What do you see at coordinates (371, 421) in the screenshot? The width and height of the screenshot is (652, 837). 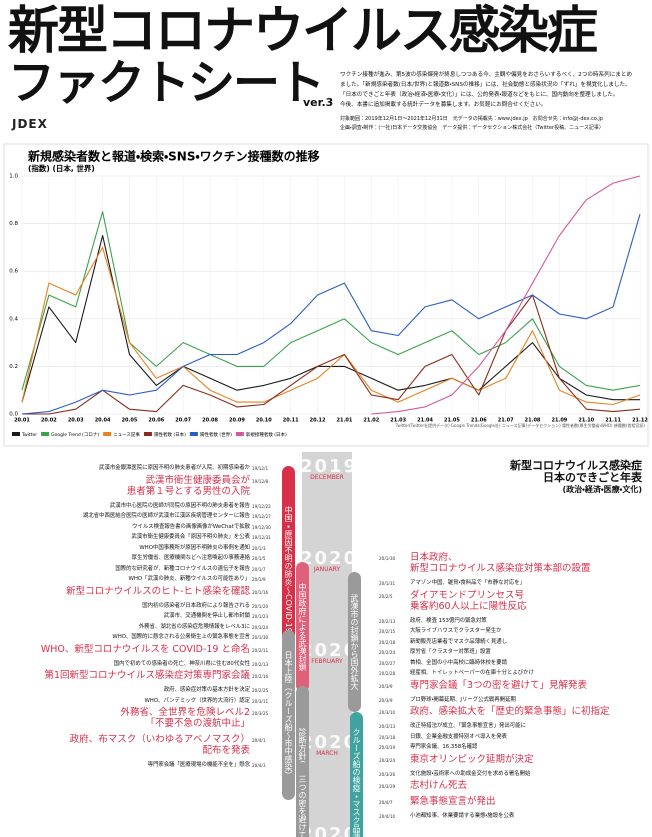 I see `x-tick-label: 21.02` at bounding box center [371, 421].